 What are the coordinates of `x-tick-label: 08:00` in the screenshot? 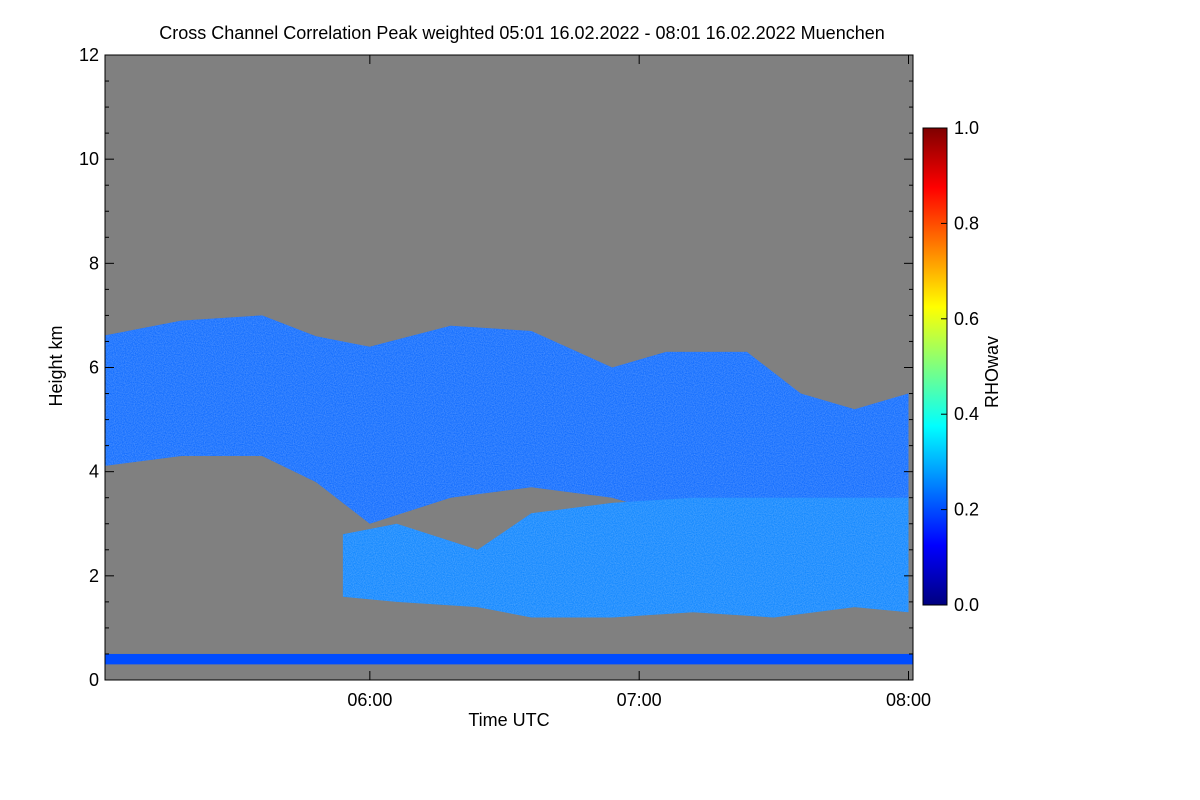 It's located at (908, 700).